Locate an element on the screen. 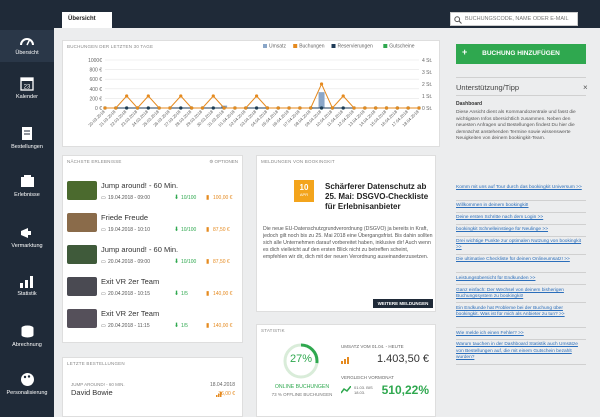  search-input: BUCHUNGSCODE, NAME ODER E-MAIL is located at coordinates (514, 19).